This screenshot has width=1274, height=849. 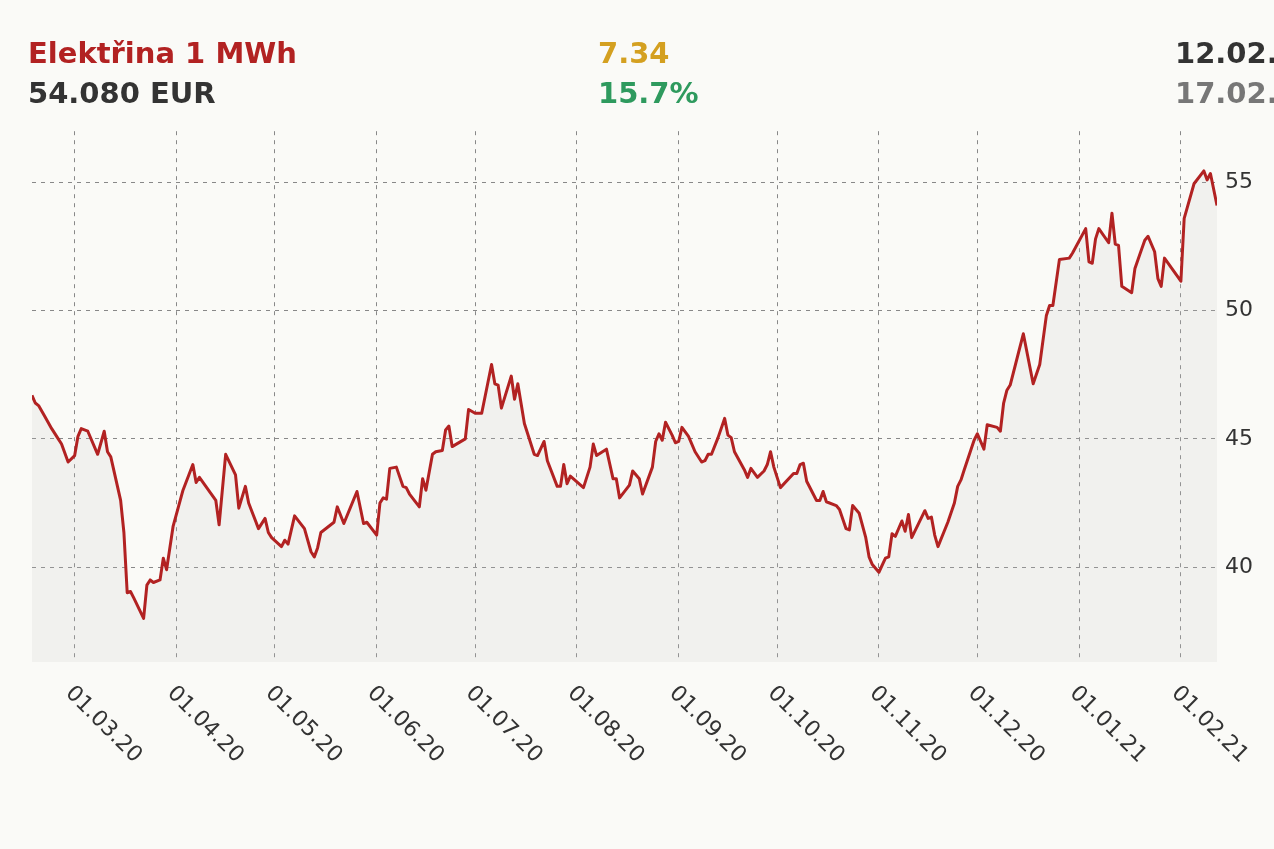 What do you see at coordinates (1239, 437) in the screenshot?
I see `y-tick-label: 45` at bounding box center [1239, 437].